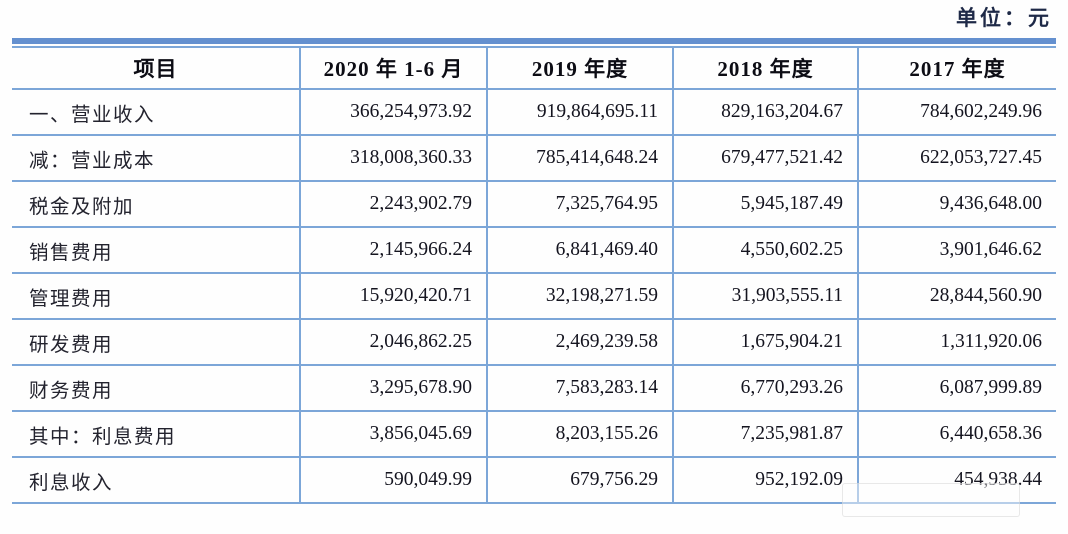  What do you see at coordinates (156, 204) in the screenshot?
I see `row-label: 税金及附加` at bounding box center [156, 204].